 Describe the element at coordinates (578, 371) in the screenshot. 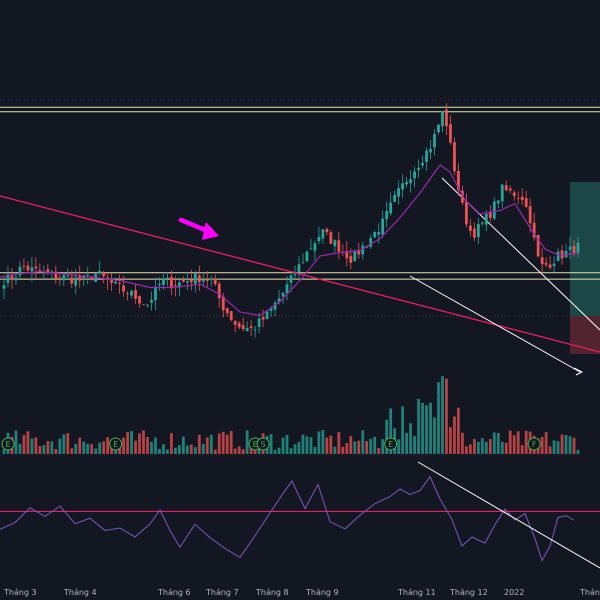

I see `channel-arrow-head` at that location.